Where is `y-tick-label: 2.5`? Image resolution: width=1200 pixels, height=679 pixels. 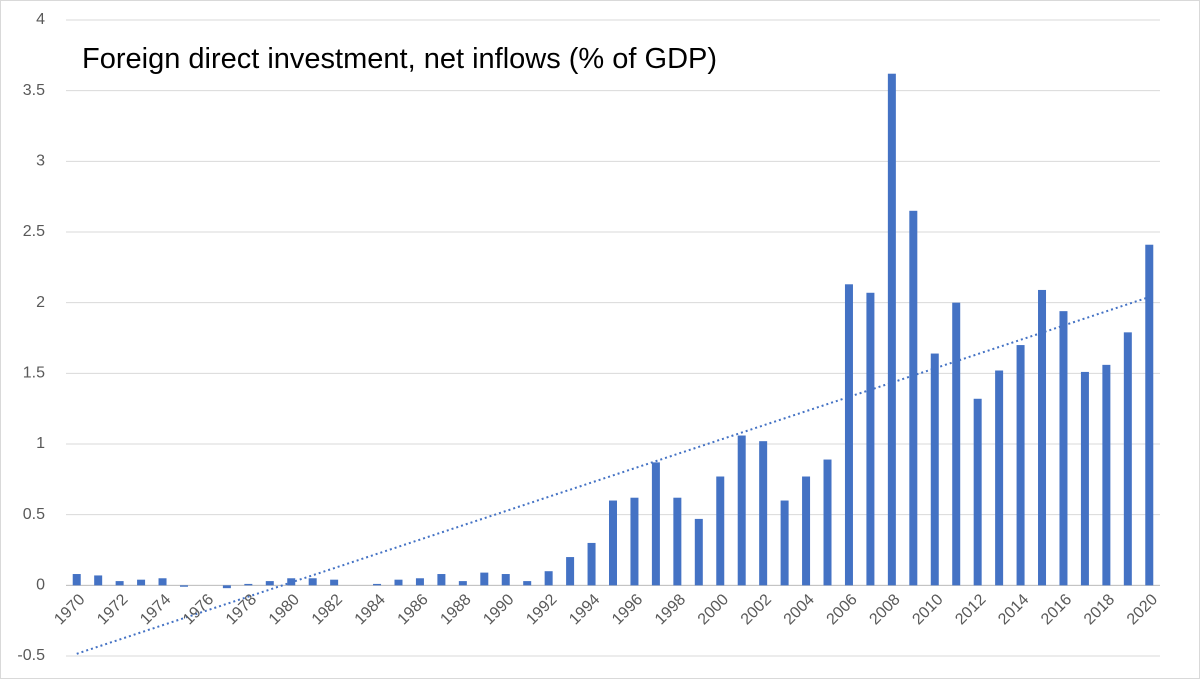
y-tick-label: 2.5 is located at coordinates (34, 231).